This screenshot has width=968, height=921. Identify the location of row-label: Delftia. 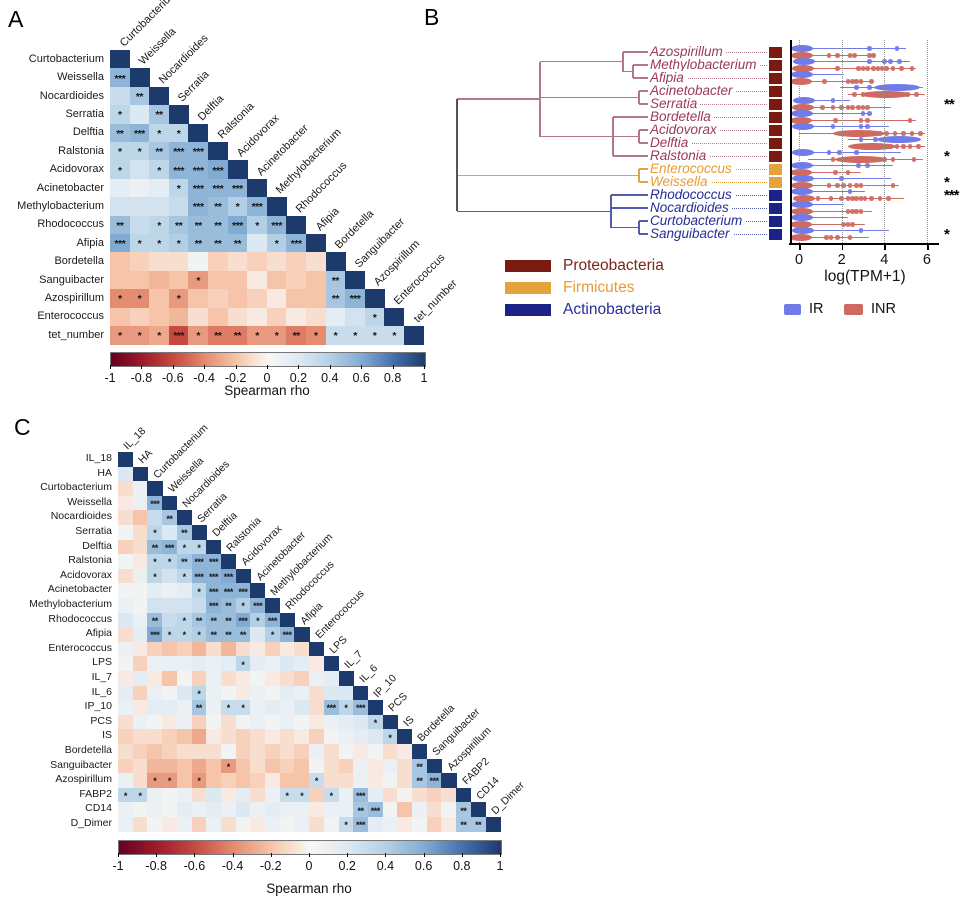
(97, 545).